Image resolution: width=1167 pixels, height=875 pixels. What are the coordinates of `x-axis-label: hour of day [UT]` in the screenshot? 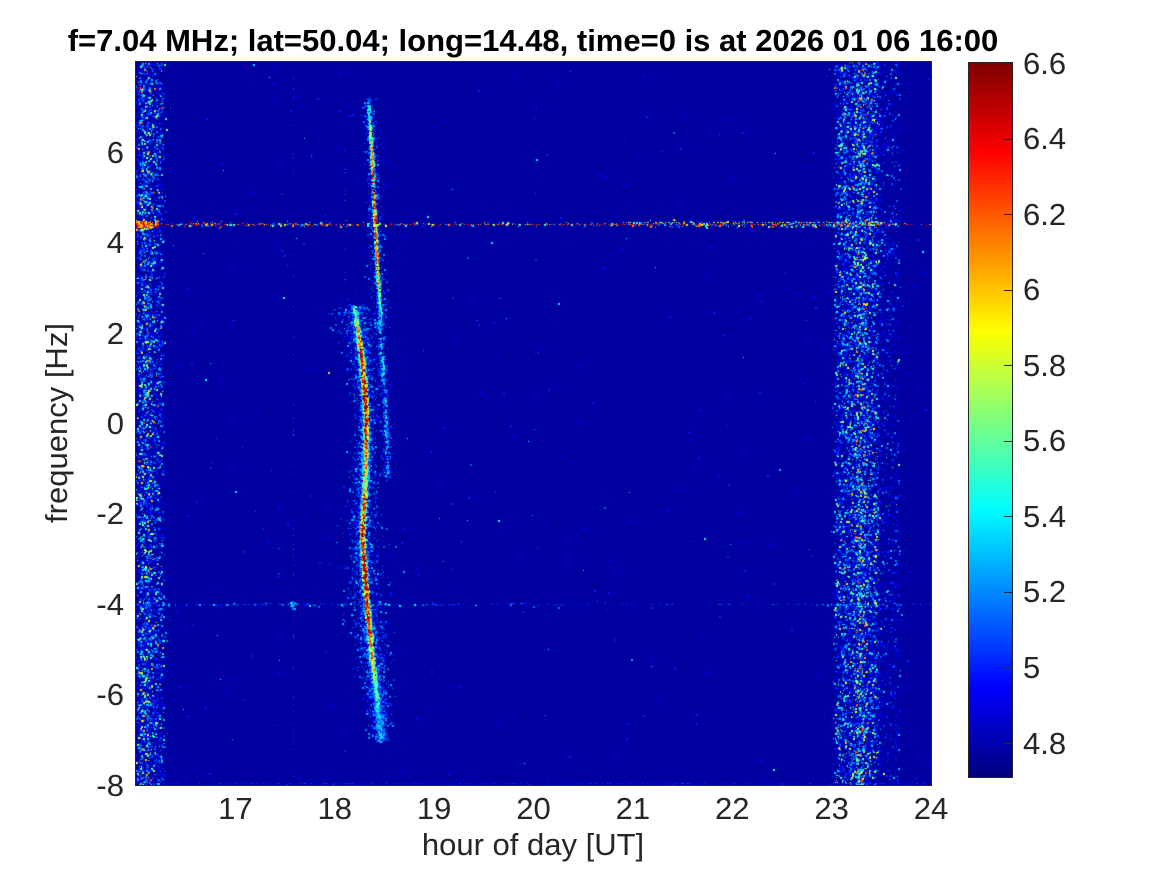 It's located at (533, 844).